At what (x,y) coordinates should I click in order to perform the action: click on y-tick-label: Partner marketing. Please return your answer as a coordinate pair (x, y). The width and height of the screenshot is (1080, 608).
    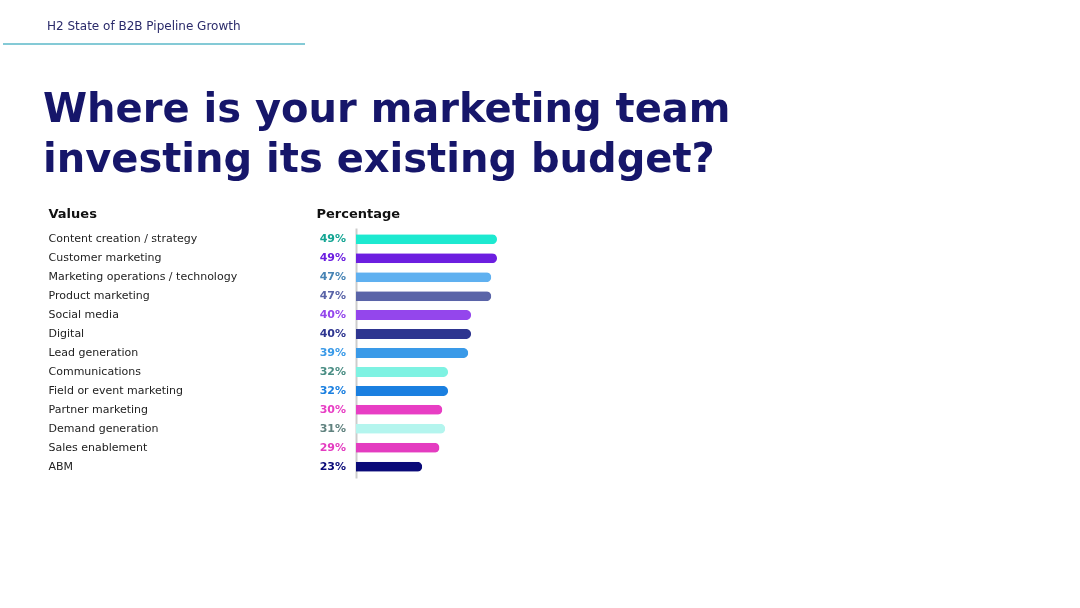
    Looking at the image, I should click on (98, 409).